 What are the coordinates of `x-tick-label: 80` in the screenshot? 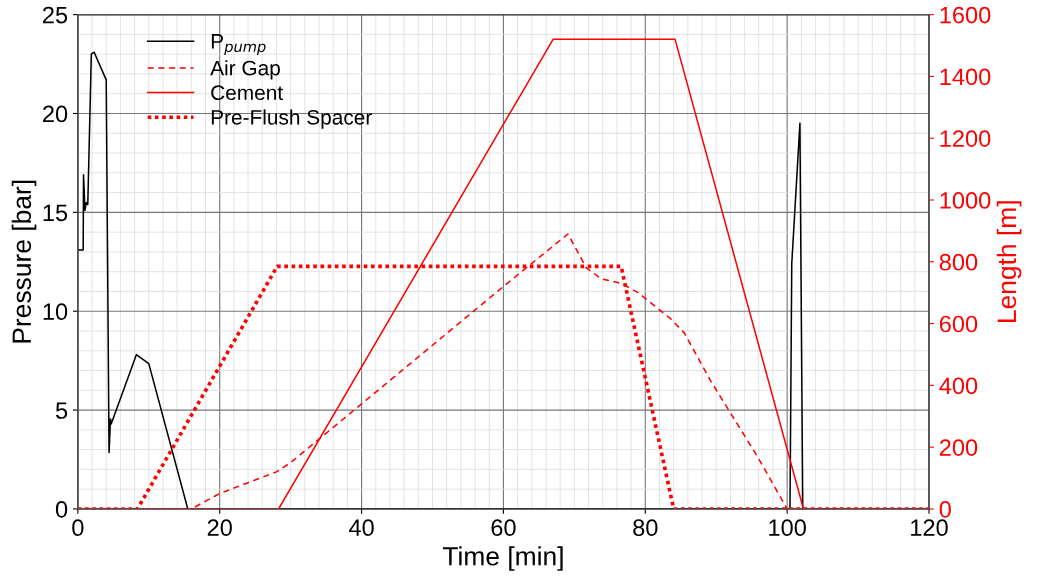 It's located at (645, 528).